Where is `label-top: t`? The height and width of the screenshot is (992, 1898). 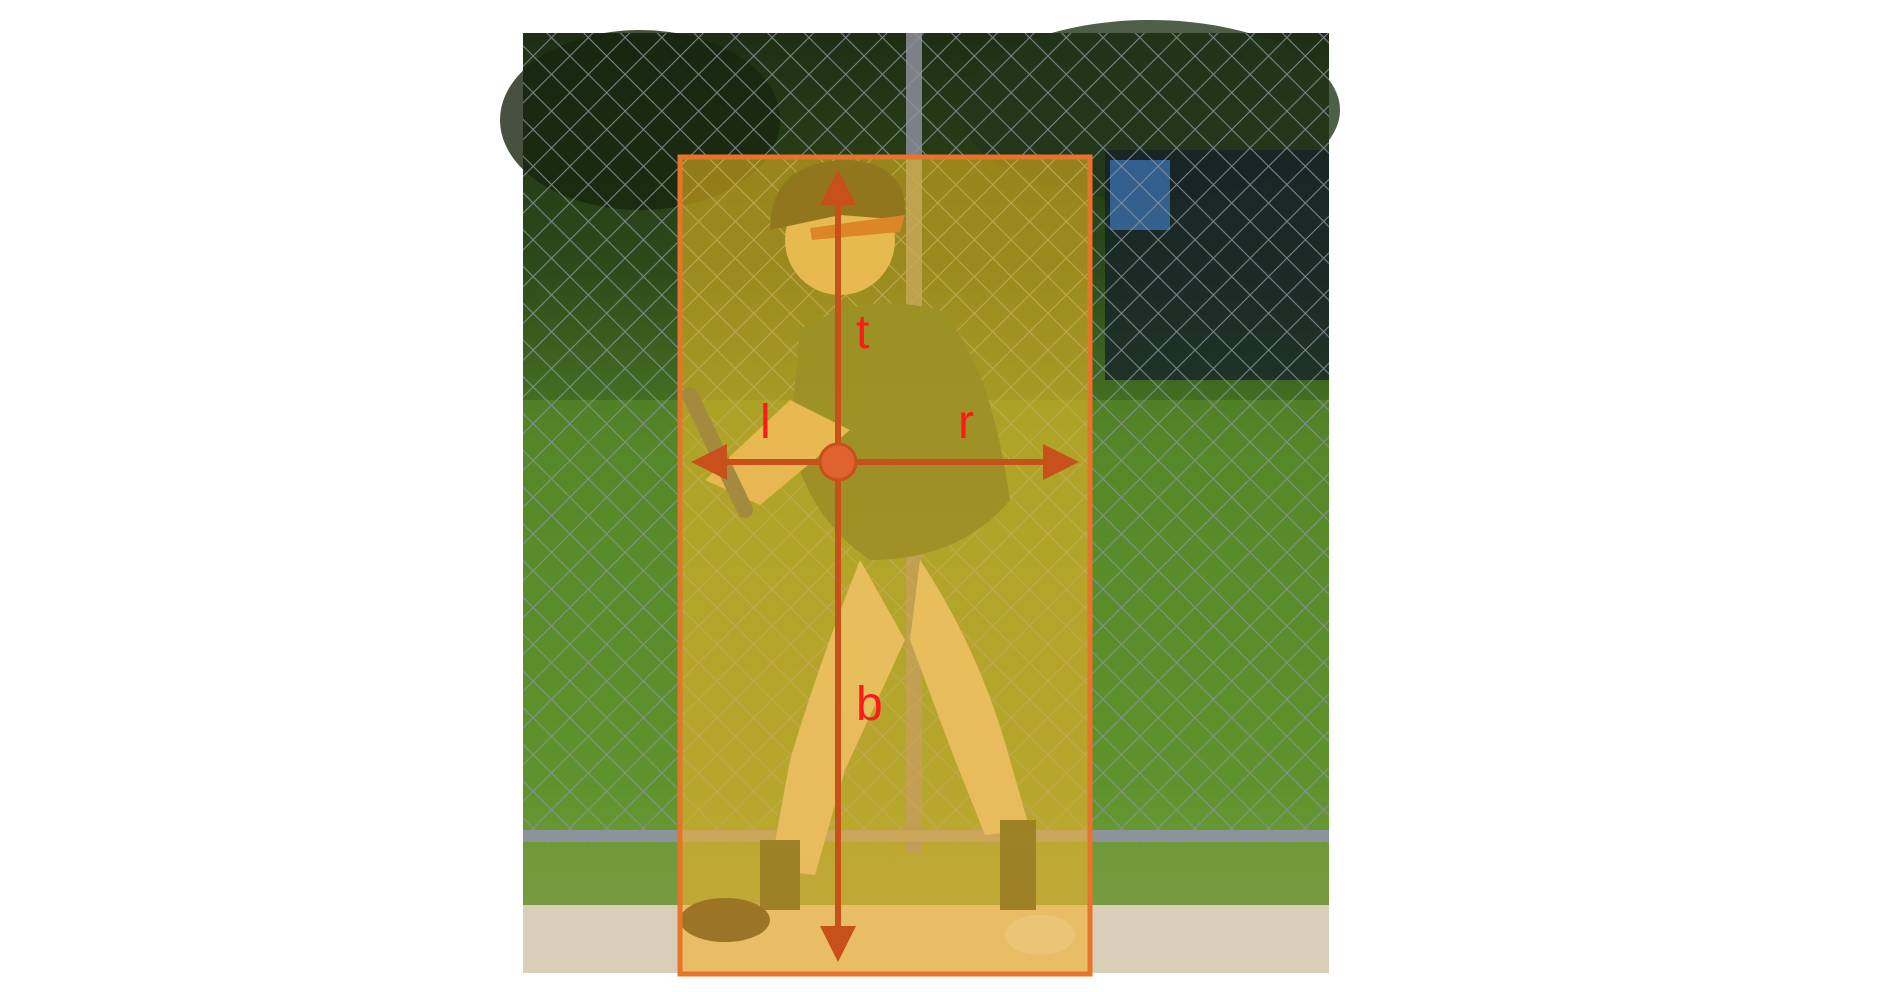 label-top: t is located at coordinates (862, 332).